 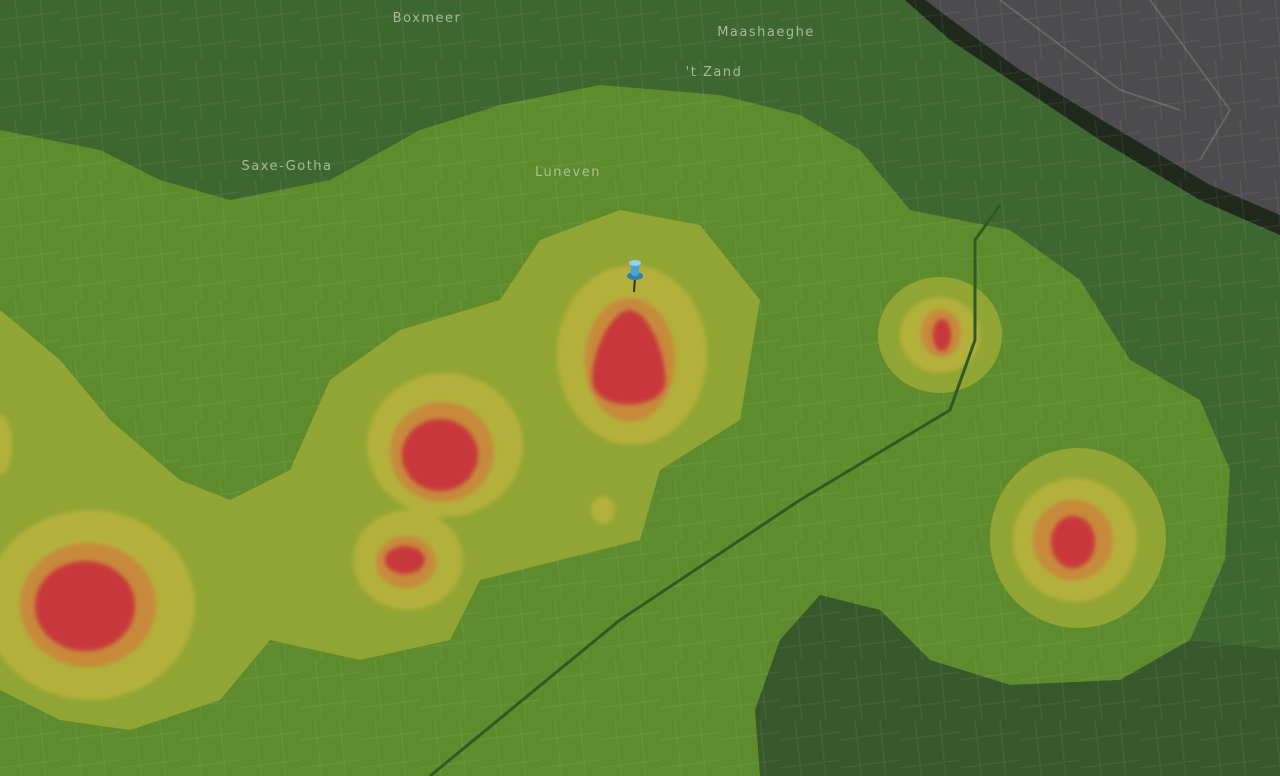 I want to click on pin-head, so click(x=635, y=263).